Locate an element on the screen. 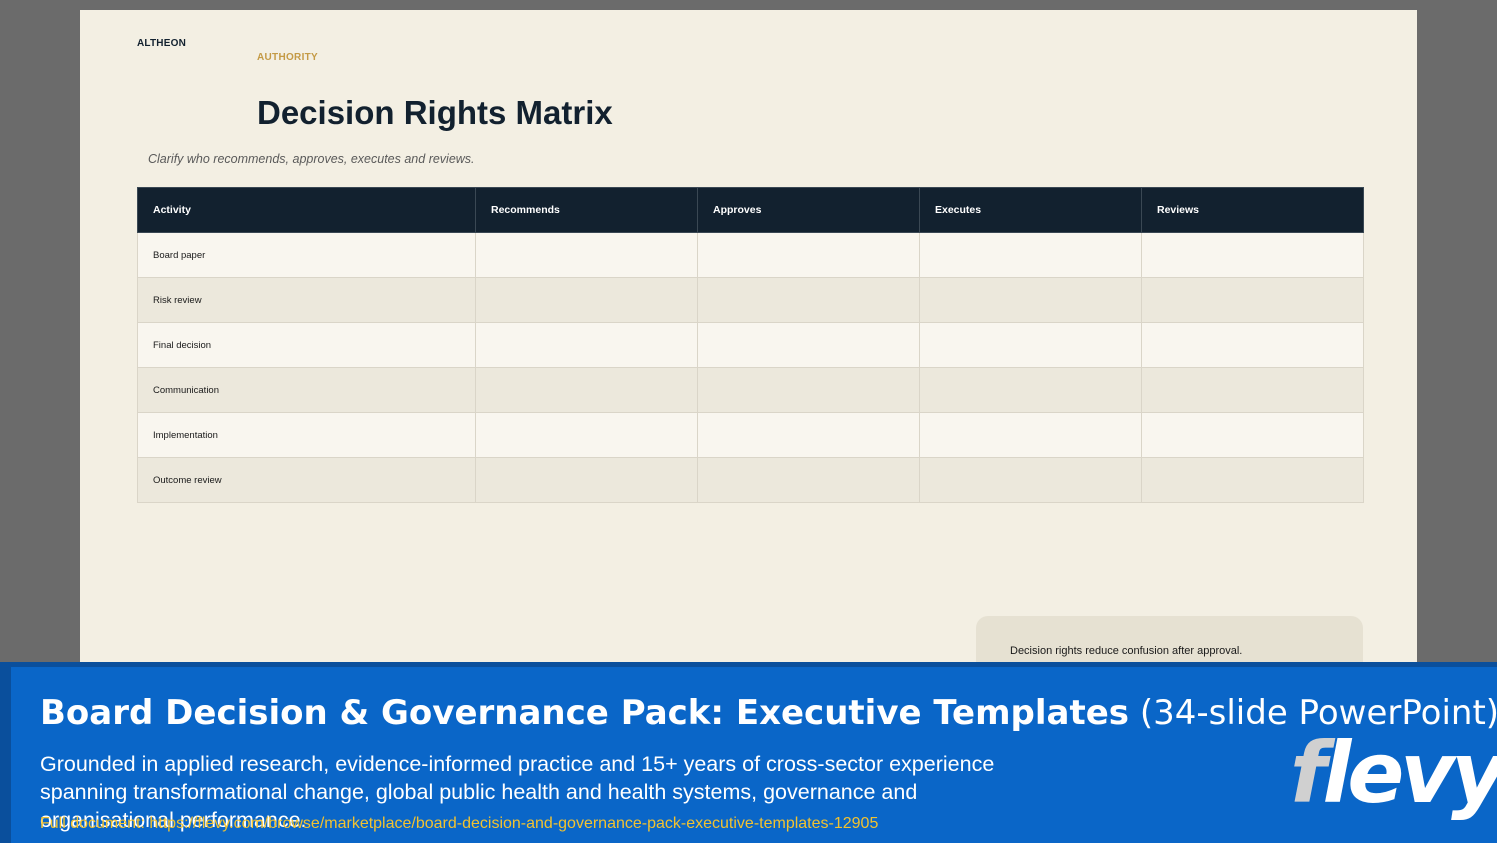 This screenshot has height=843, width=1497. banner-edge is located at coordinates (5, 755).